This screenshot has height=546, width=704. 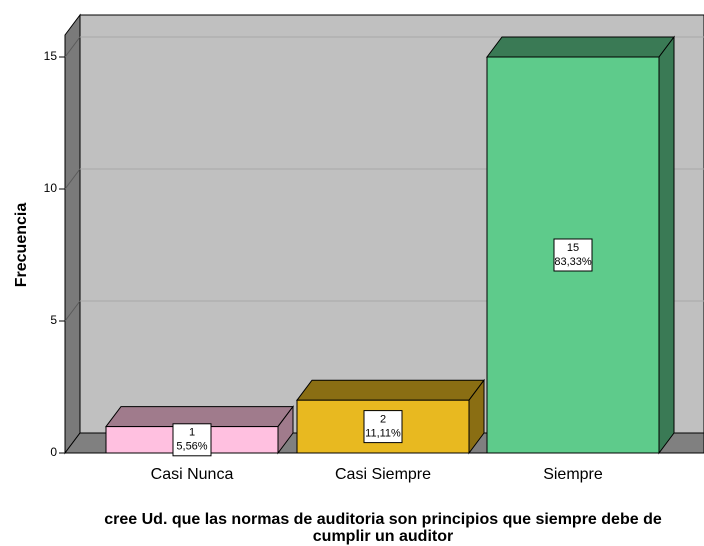 What do you see at coordinates (383, 474) in the screenshot?
I see `x-tick-label: Casi Siempre` at bounding box center [383, 474].